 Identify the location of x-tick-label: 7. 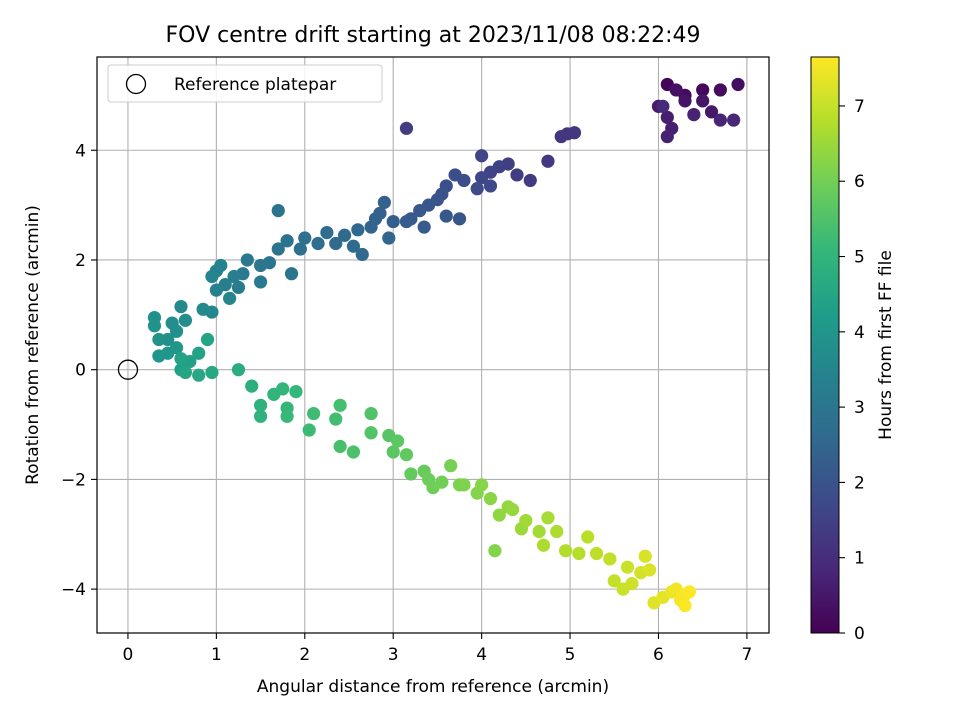
(746, 655).